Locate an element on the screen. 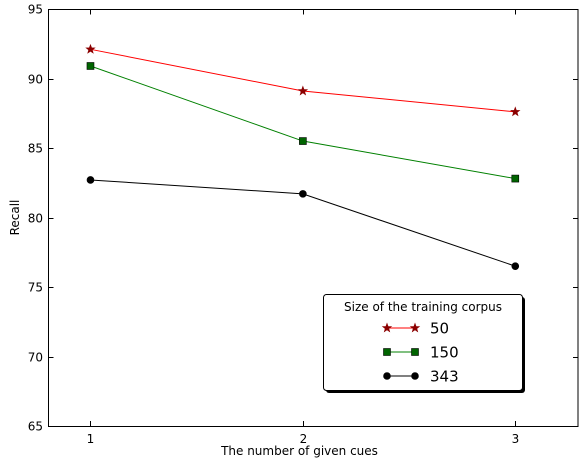  legend-label: 50 is located at coordinates (439, 329).